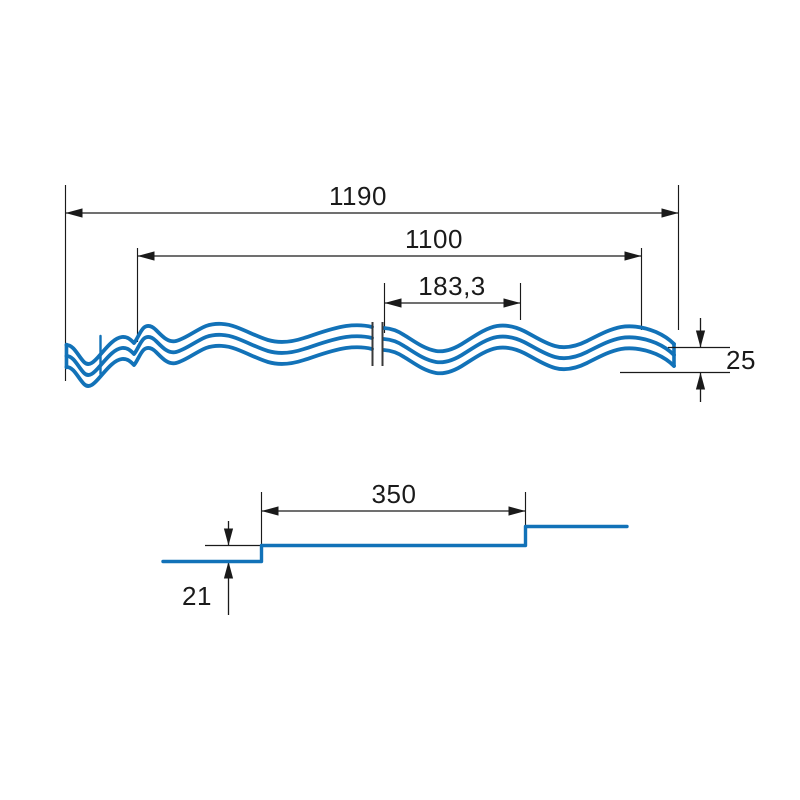 The width and height of the screenshot is (800, 800). I want to click on profile-wave-line-top, so click(370, 343).